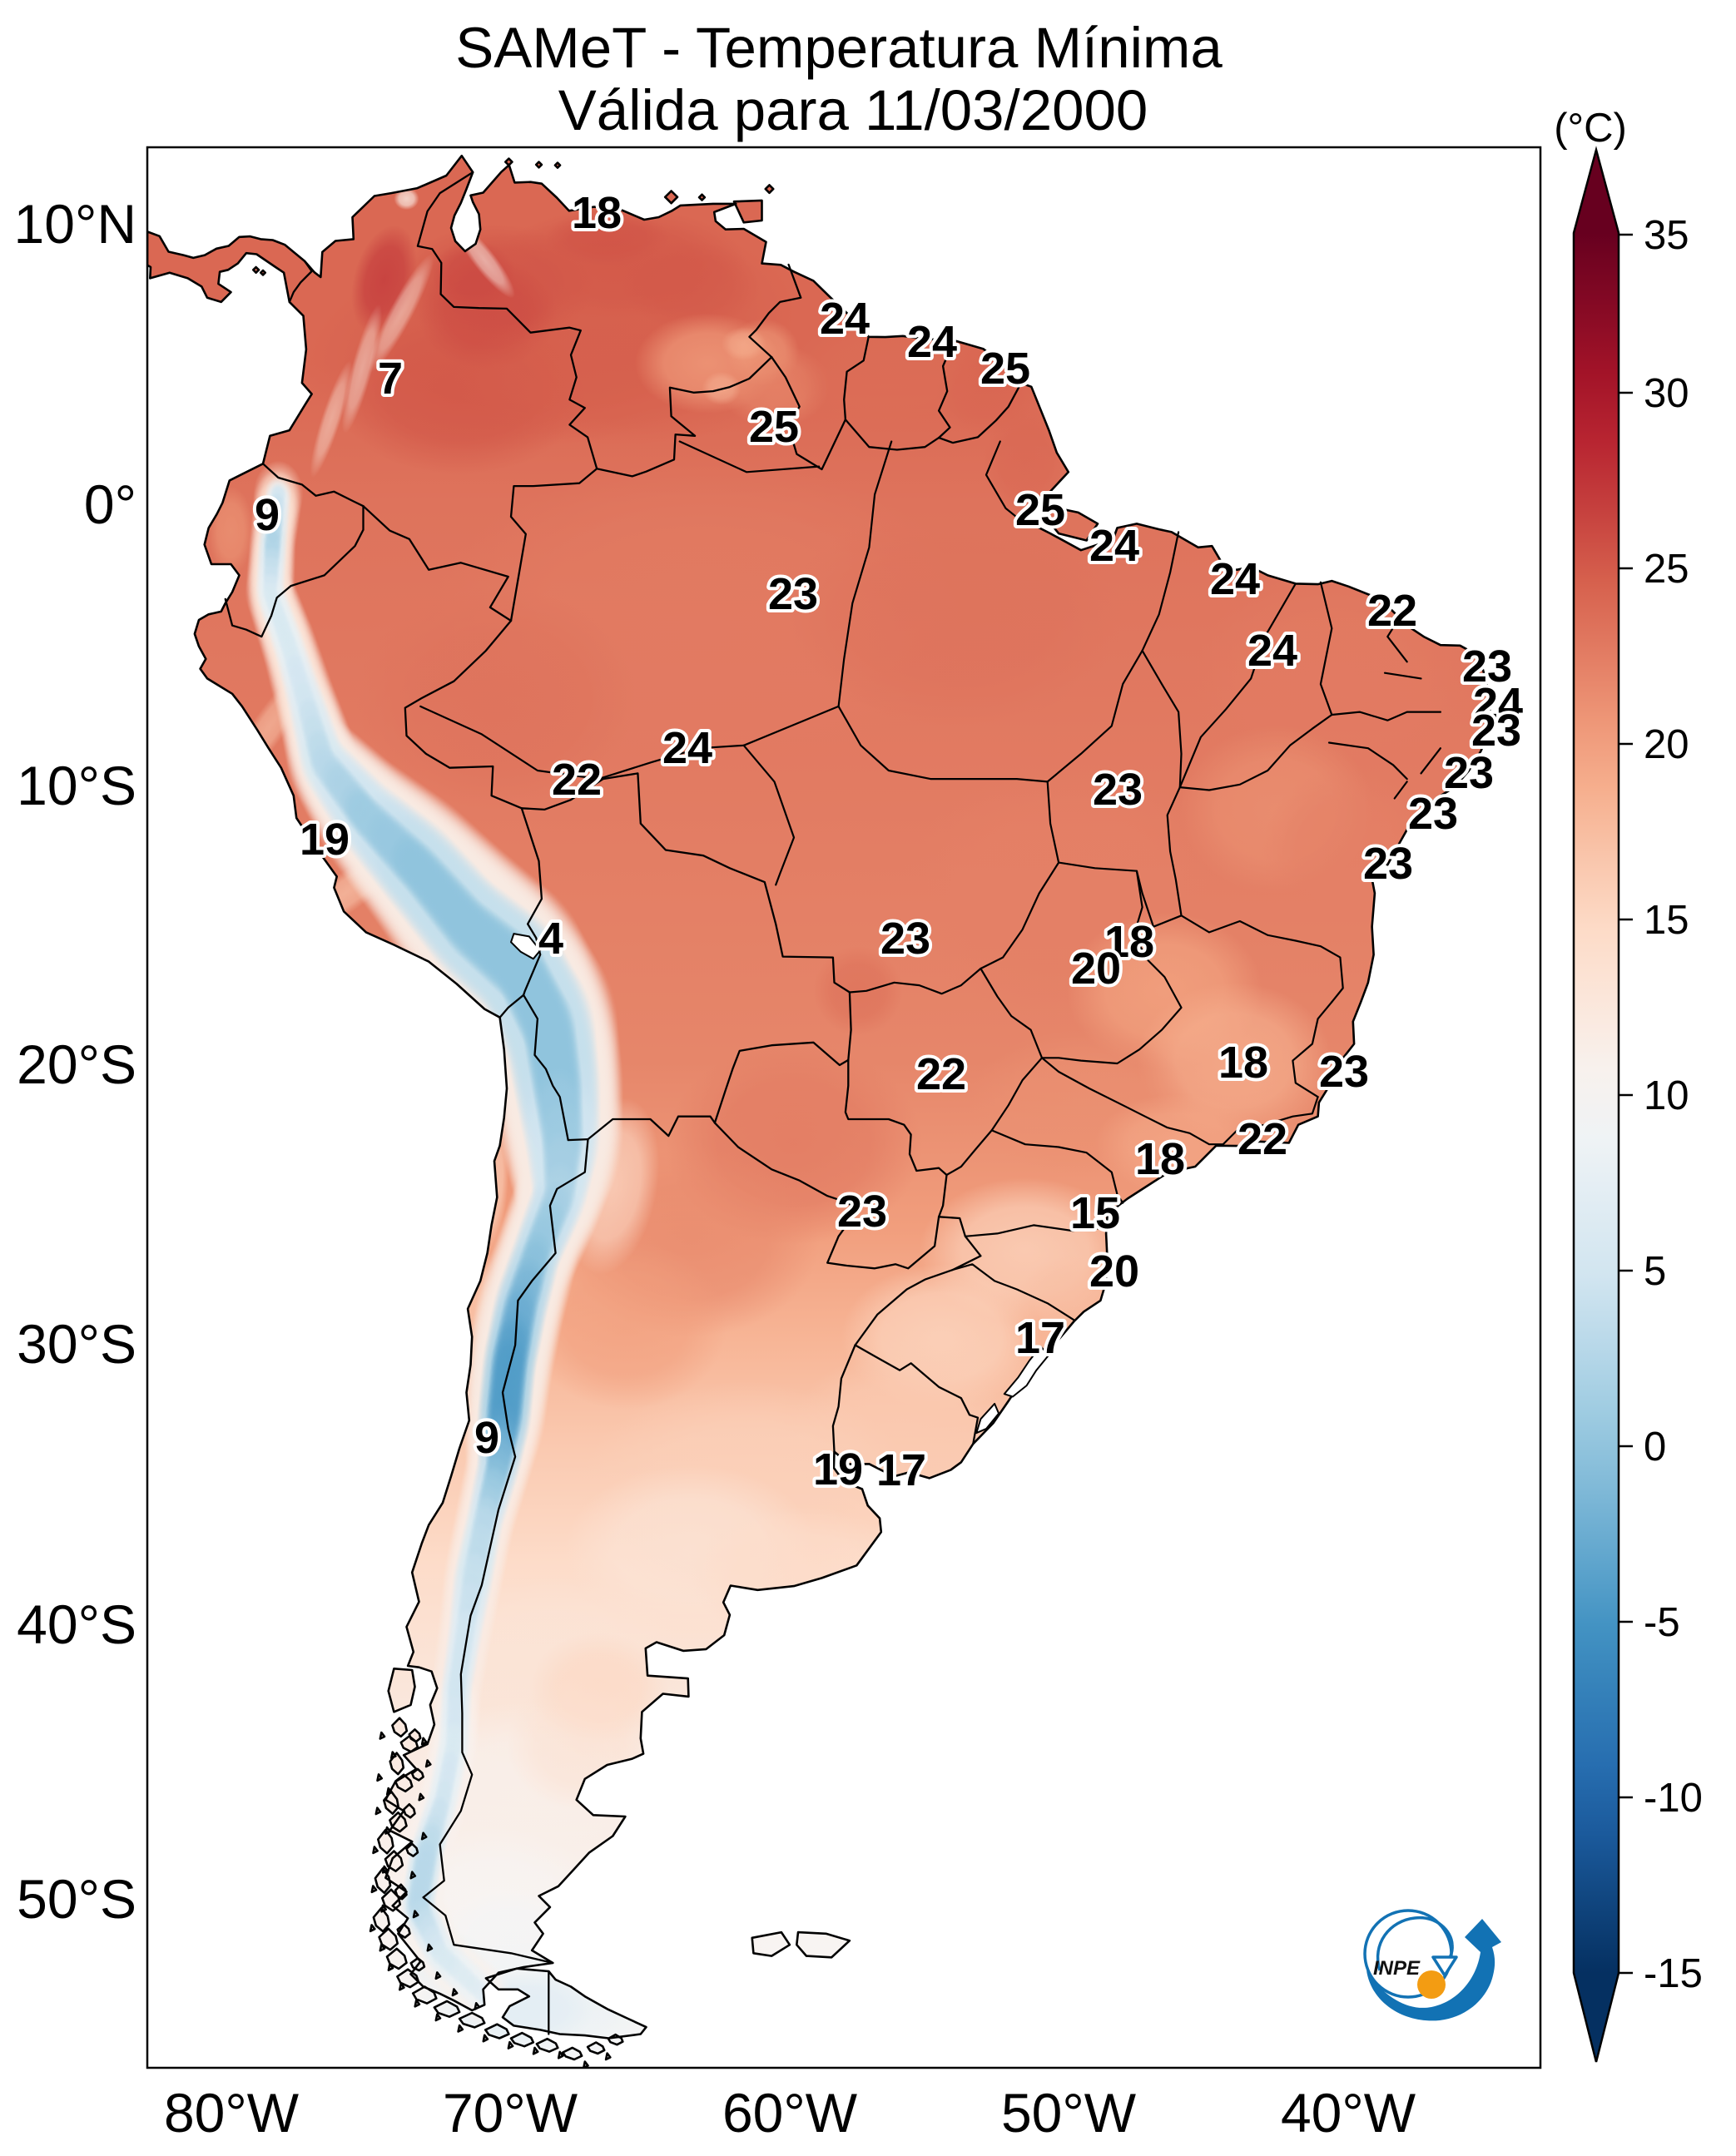 Image resolution: width=1736 pixels, height=2156 pixels. Describe the element at coordinates (511, 2113) in the screenshot. I see `svg-text: 70°W` at that location.